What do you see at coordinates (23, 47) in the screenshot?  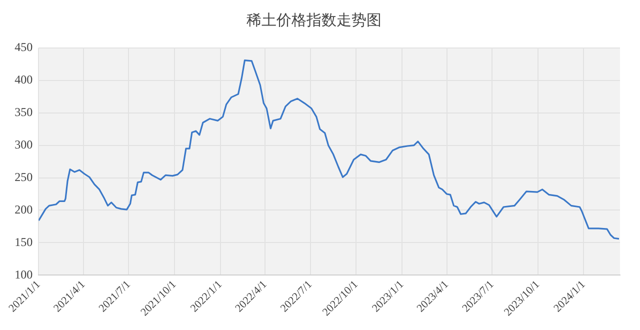 I see `y-tick-label: 450` at bounding box center [23, 47].